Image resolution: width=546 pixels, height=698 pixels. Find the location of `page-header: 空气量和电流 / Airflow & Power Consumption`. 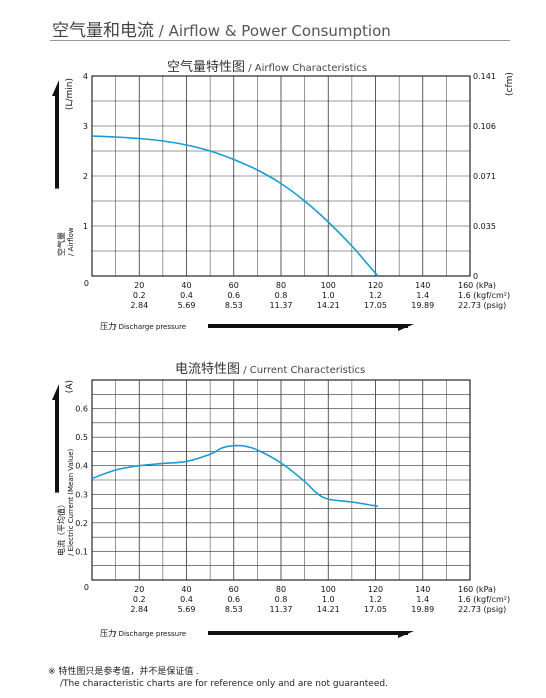

page-header: 空气量和电流 / Airflow & Power Consumption is located at coordinates (221, 28).